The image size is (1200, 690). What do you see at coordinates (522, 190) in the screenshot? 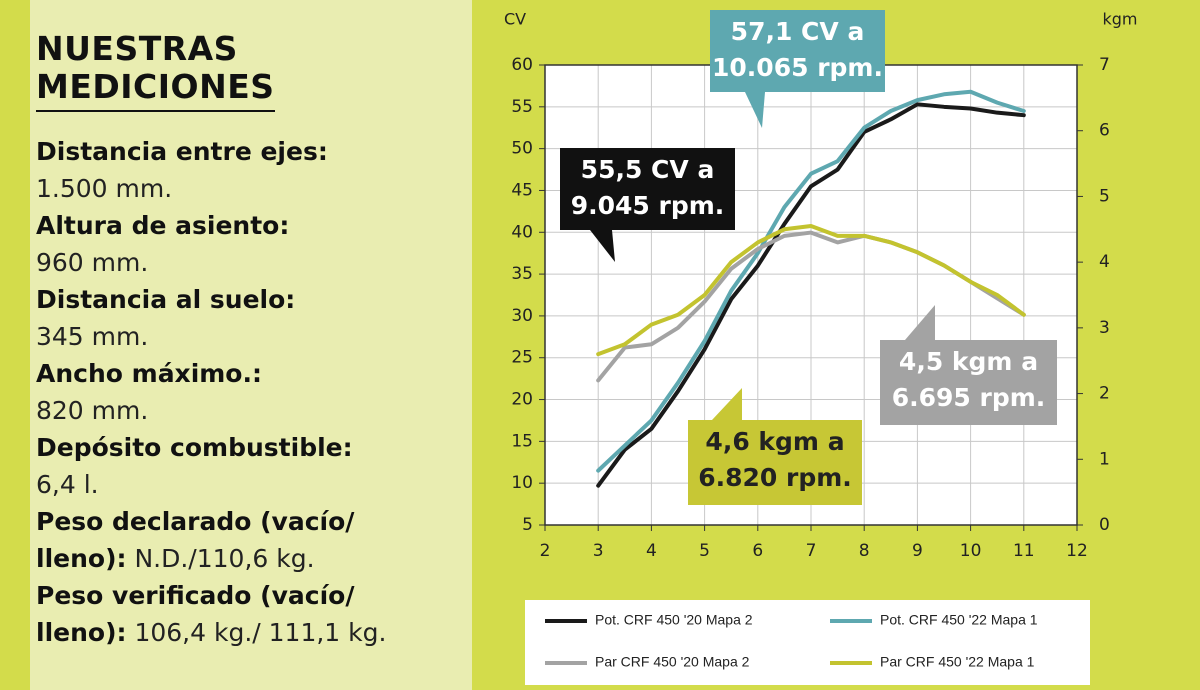
I see `y-tick-label: 45` at bounding box center [522, 190].